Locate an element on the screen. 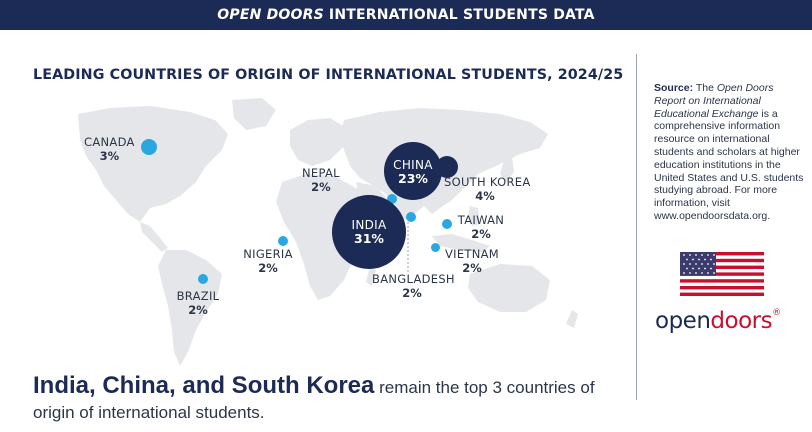 Image resolution: width=812 pixels, height=432 pixels. label-canada: CANADA 3% is located at coordinates (109, 149).